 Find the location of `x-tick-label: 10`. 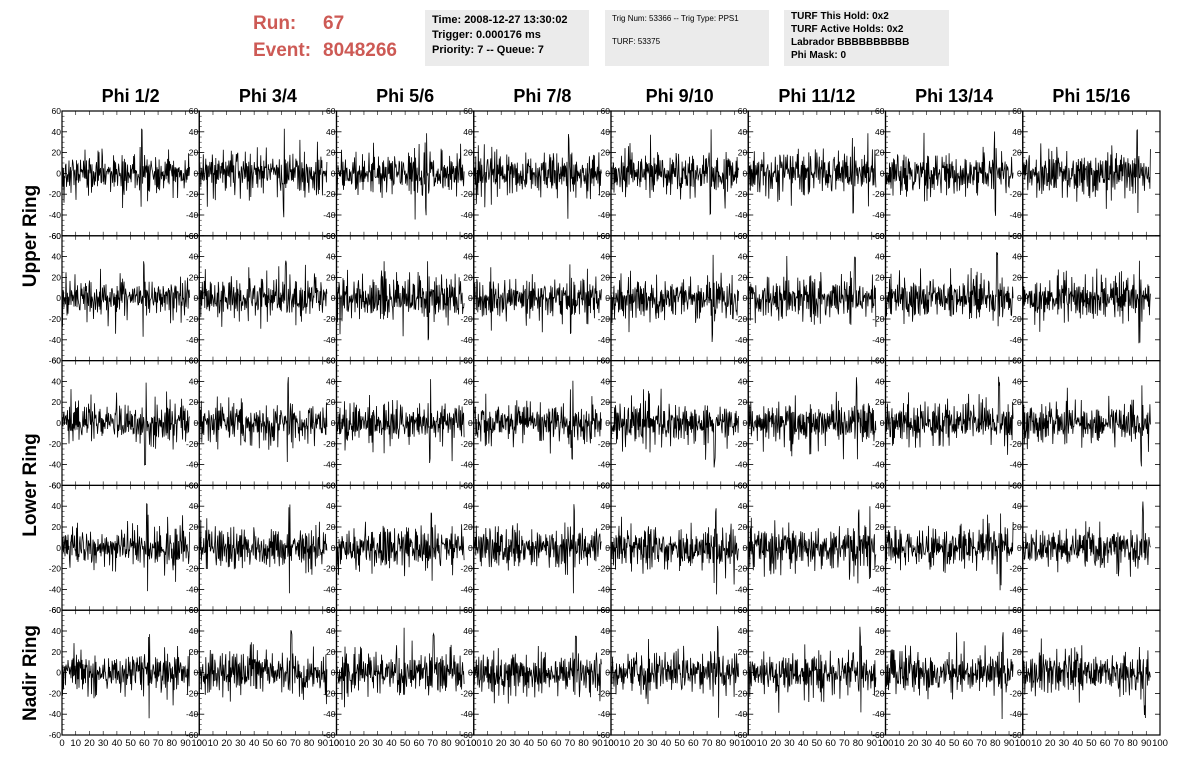

x-tick-label: 10 is located at coordinates (624, 743).